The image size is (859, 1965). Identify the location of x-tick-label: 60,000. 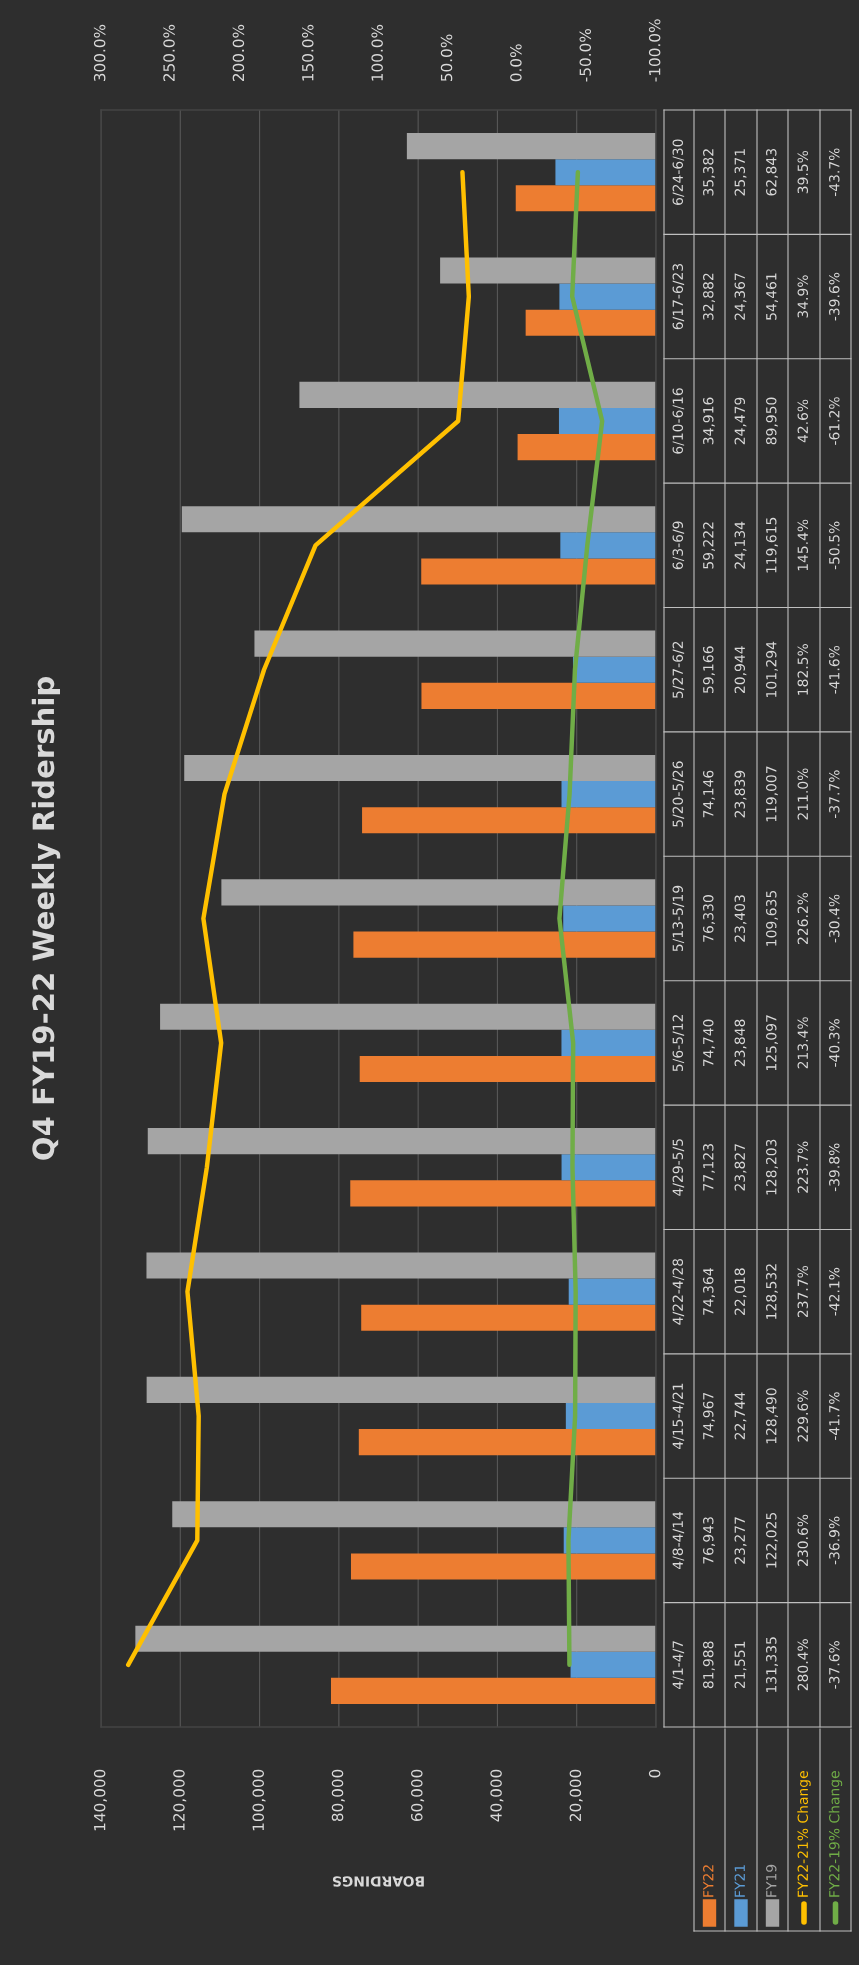
(418, 1795).